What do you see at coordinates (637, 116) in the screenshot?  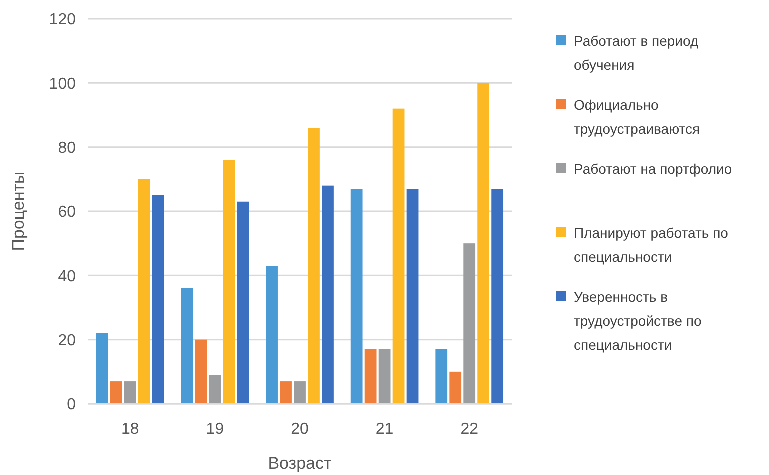 I see `legend-label: Официально трудоустраиваются` at bounding box center [637, 116].